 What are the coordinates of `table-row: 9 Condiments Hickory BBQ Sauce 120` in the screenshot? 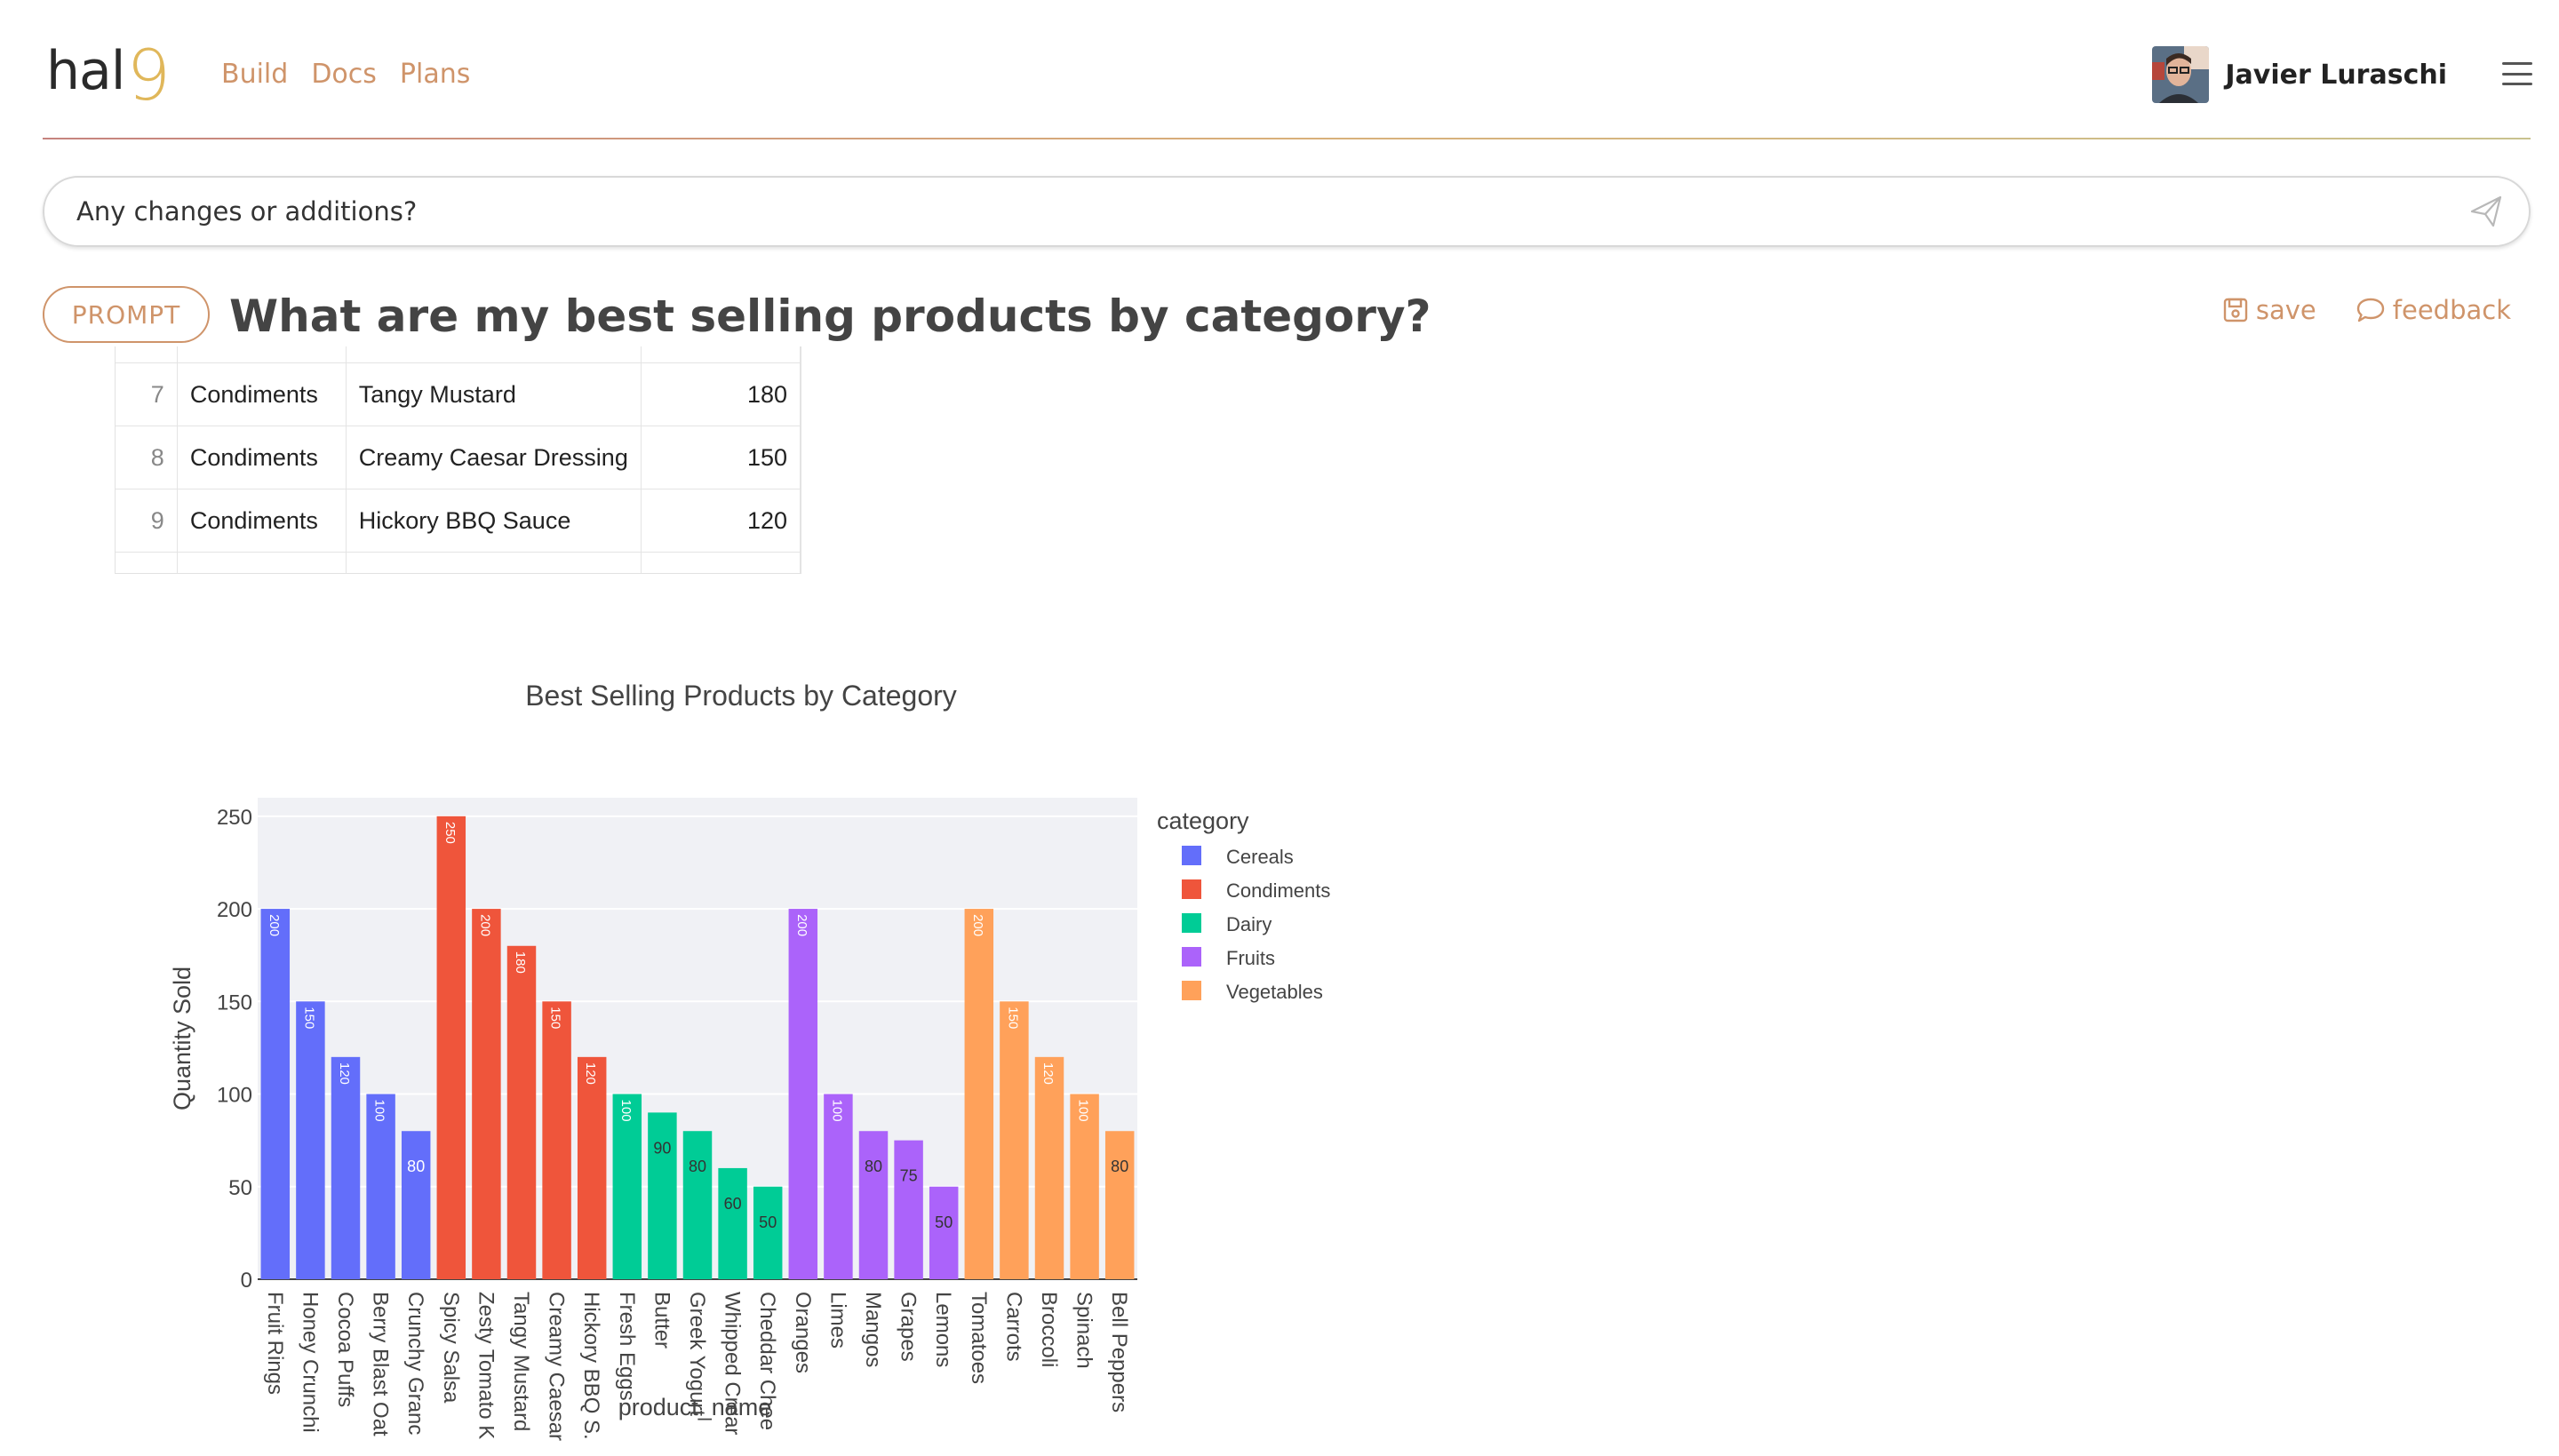 It's located at (459, 521).